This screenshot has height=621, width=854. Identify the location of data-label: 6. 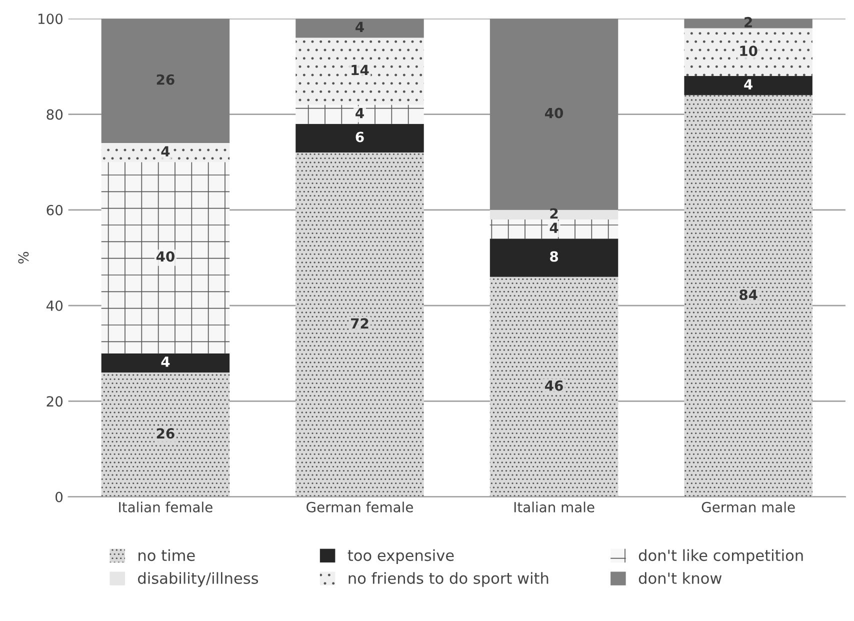
(360, 137).